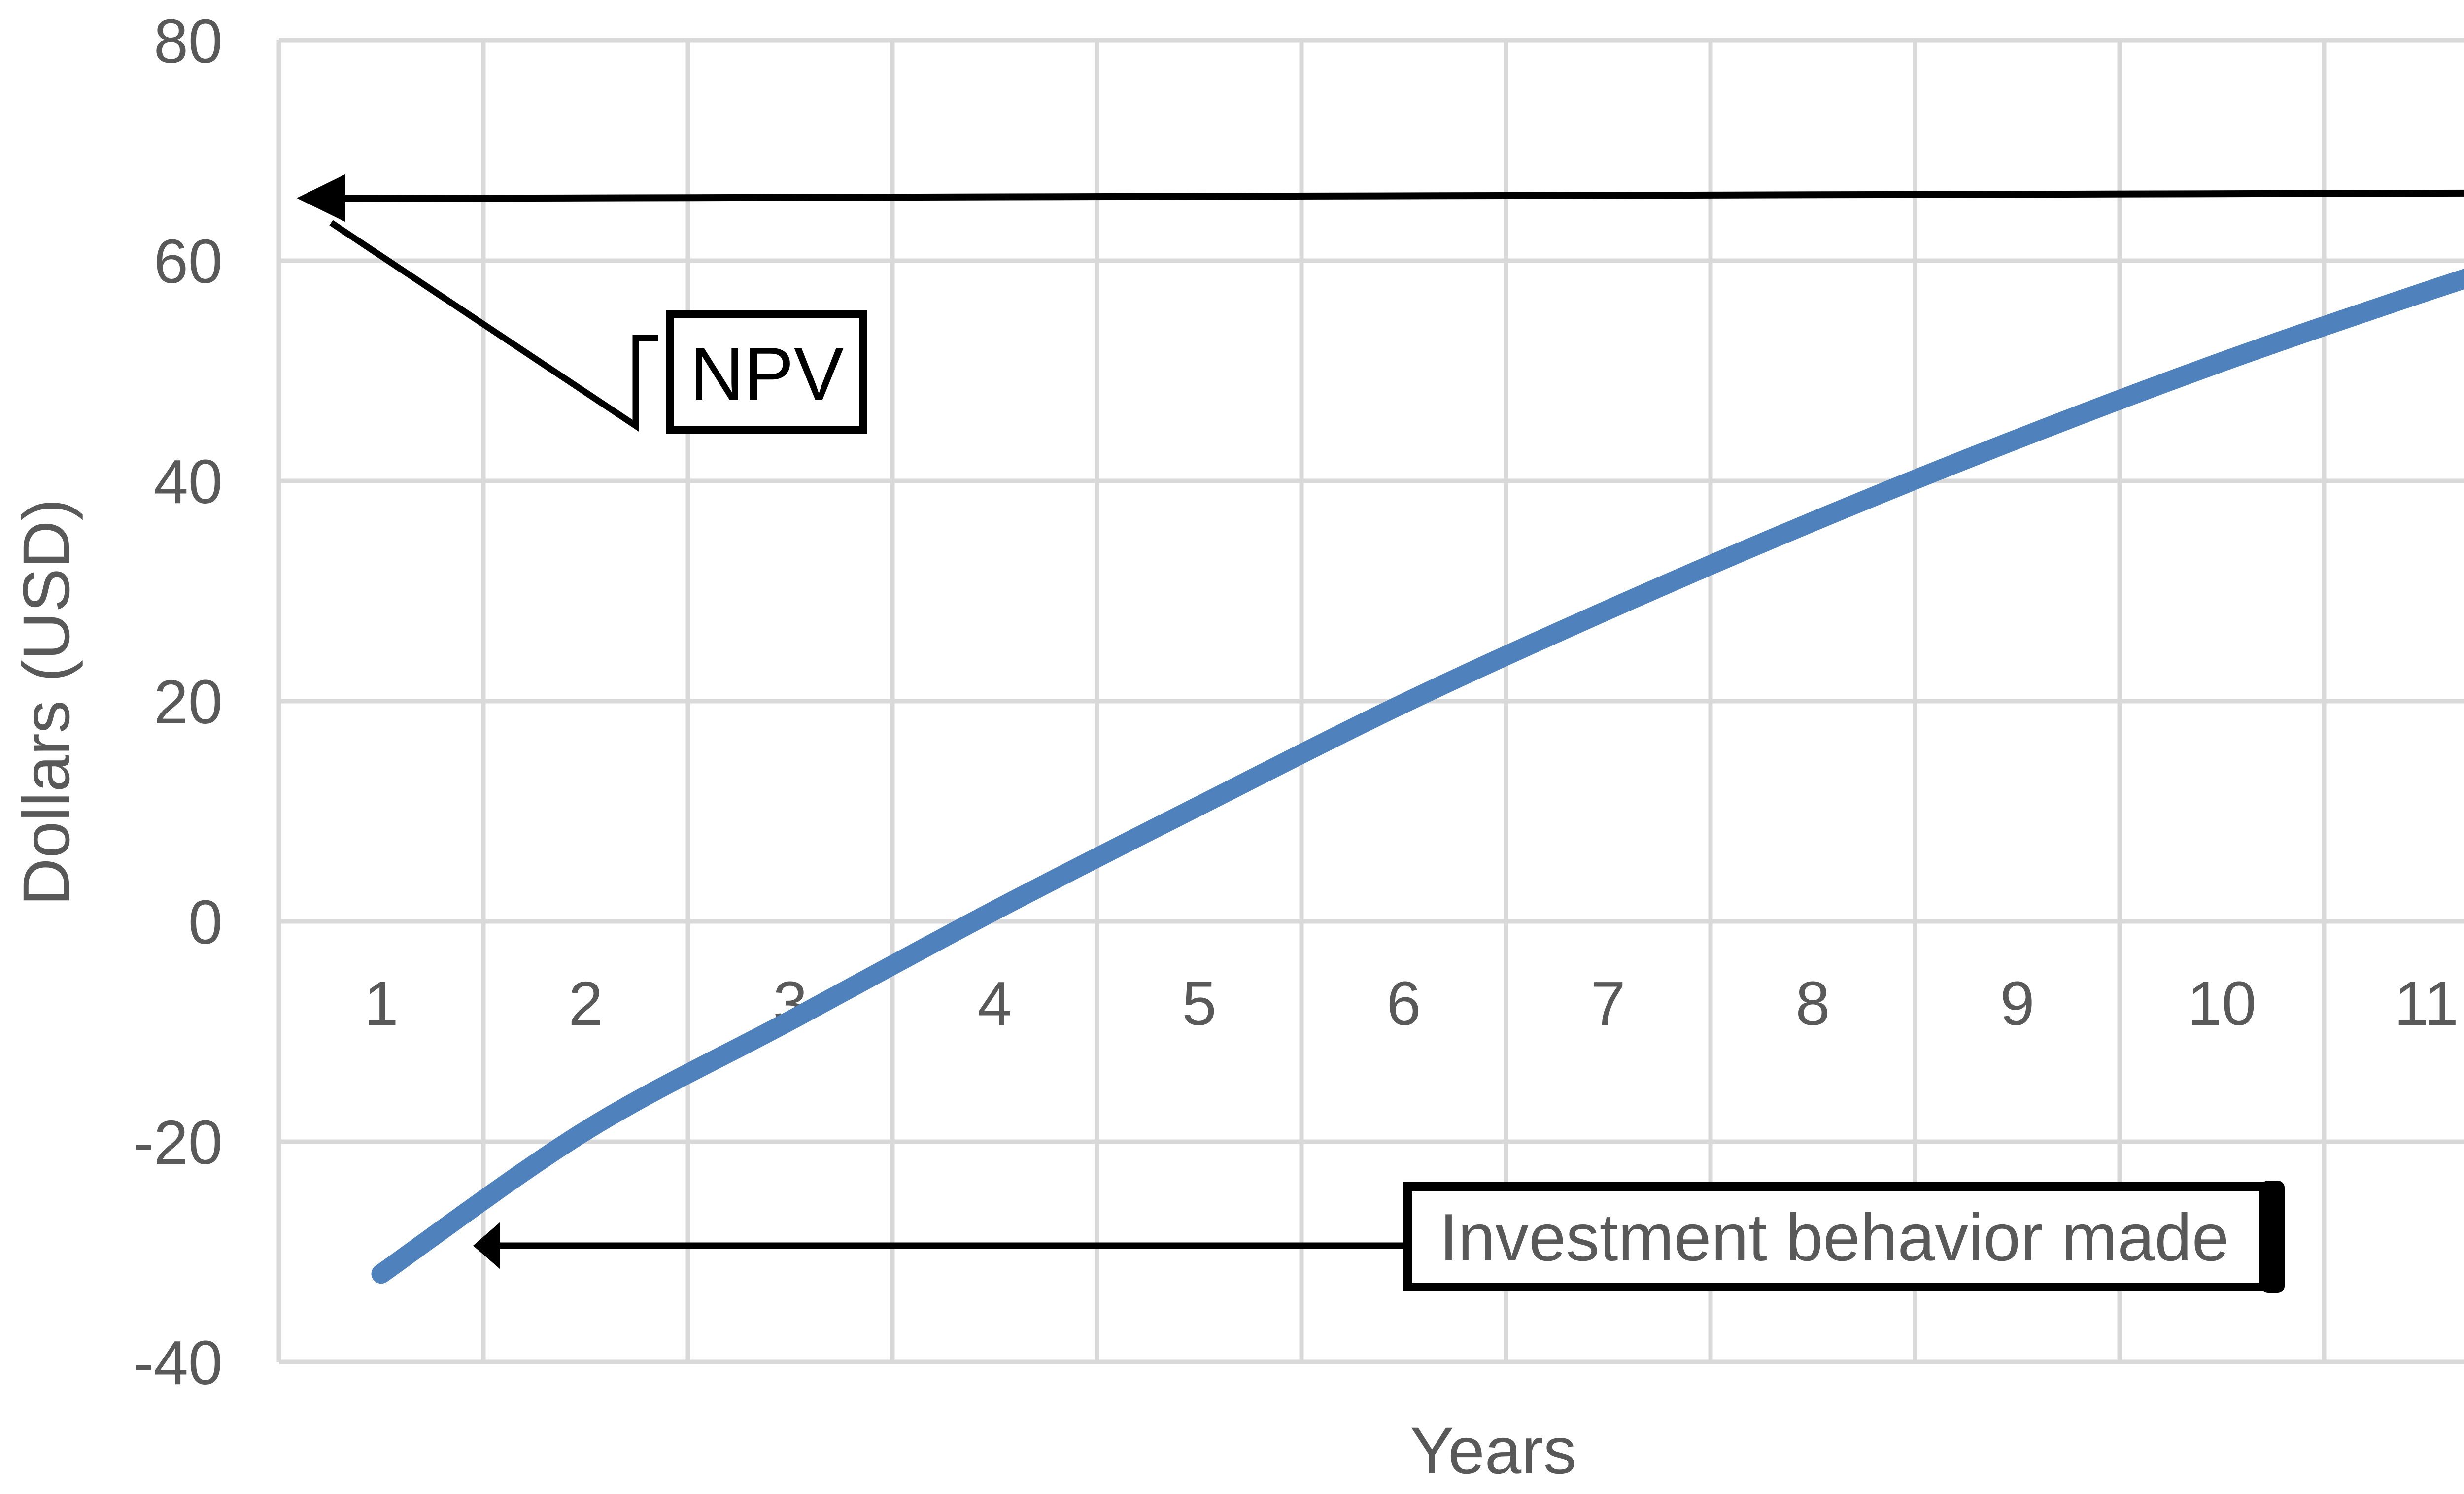 Image resolution: width=2464 pixels, height=1494 pixels. What do you see at coordinates (178, 1362) in the screenshot?
I see `y-tick-label: -40` at bounding box center [178, 1362].